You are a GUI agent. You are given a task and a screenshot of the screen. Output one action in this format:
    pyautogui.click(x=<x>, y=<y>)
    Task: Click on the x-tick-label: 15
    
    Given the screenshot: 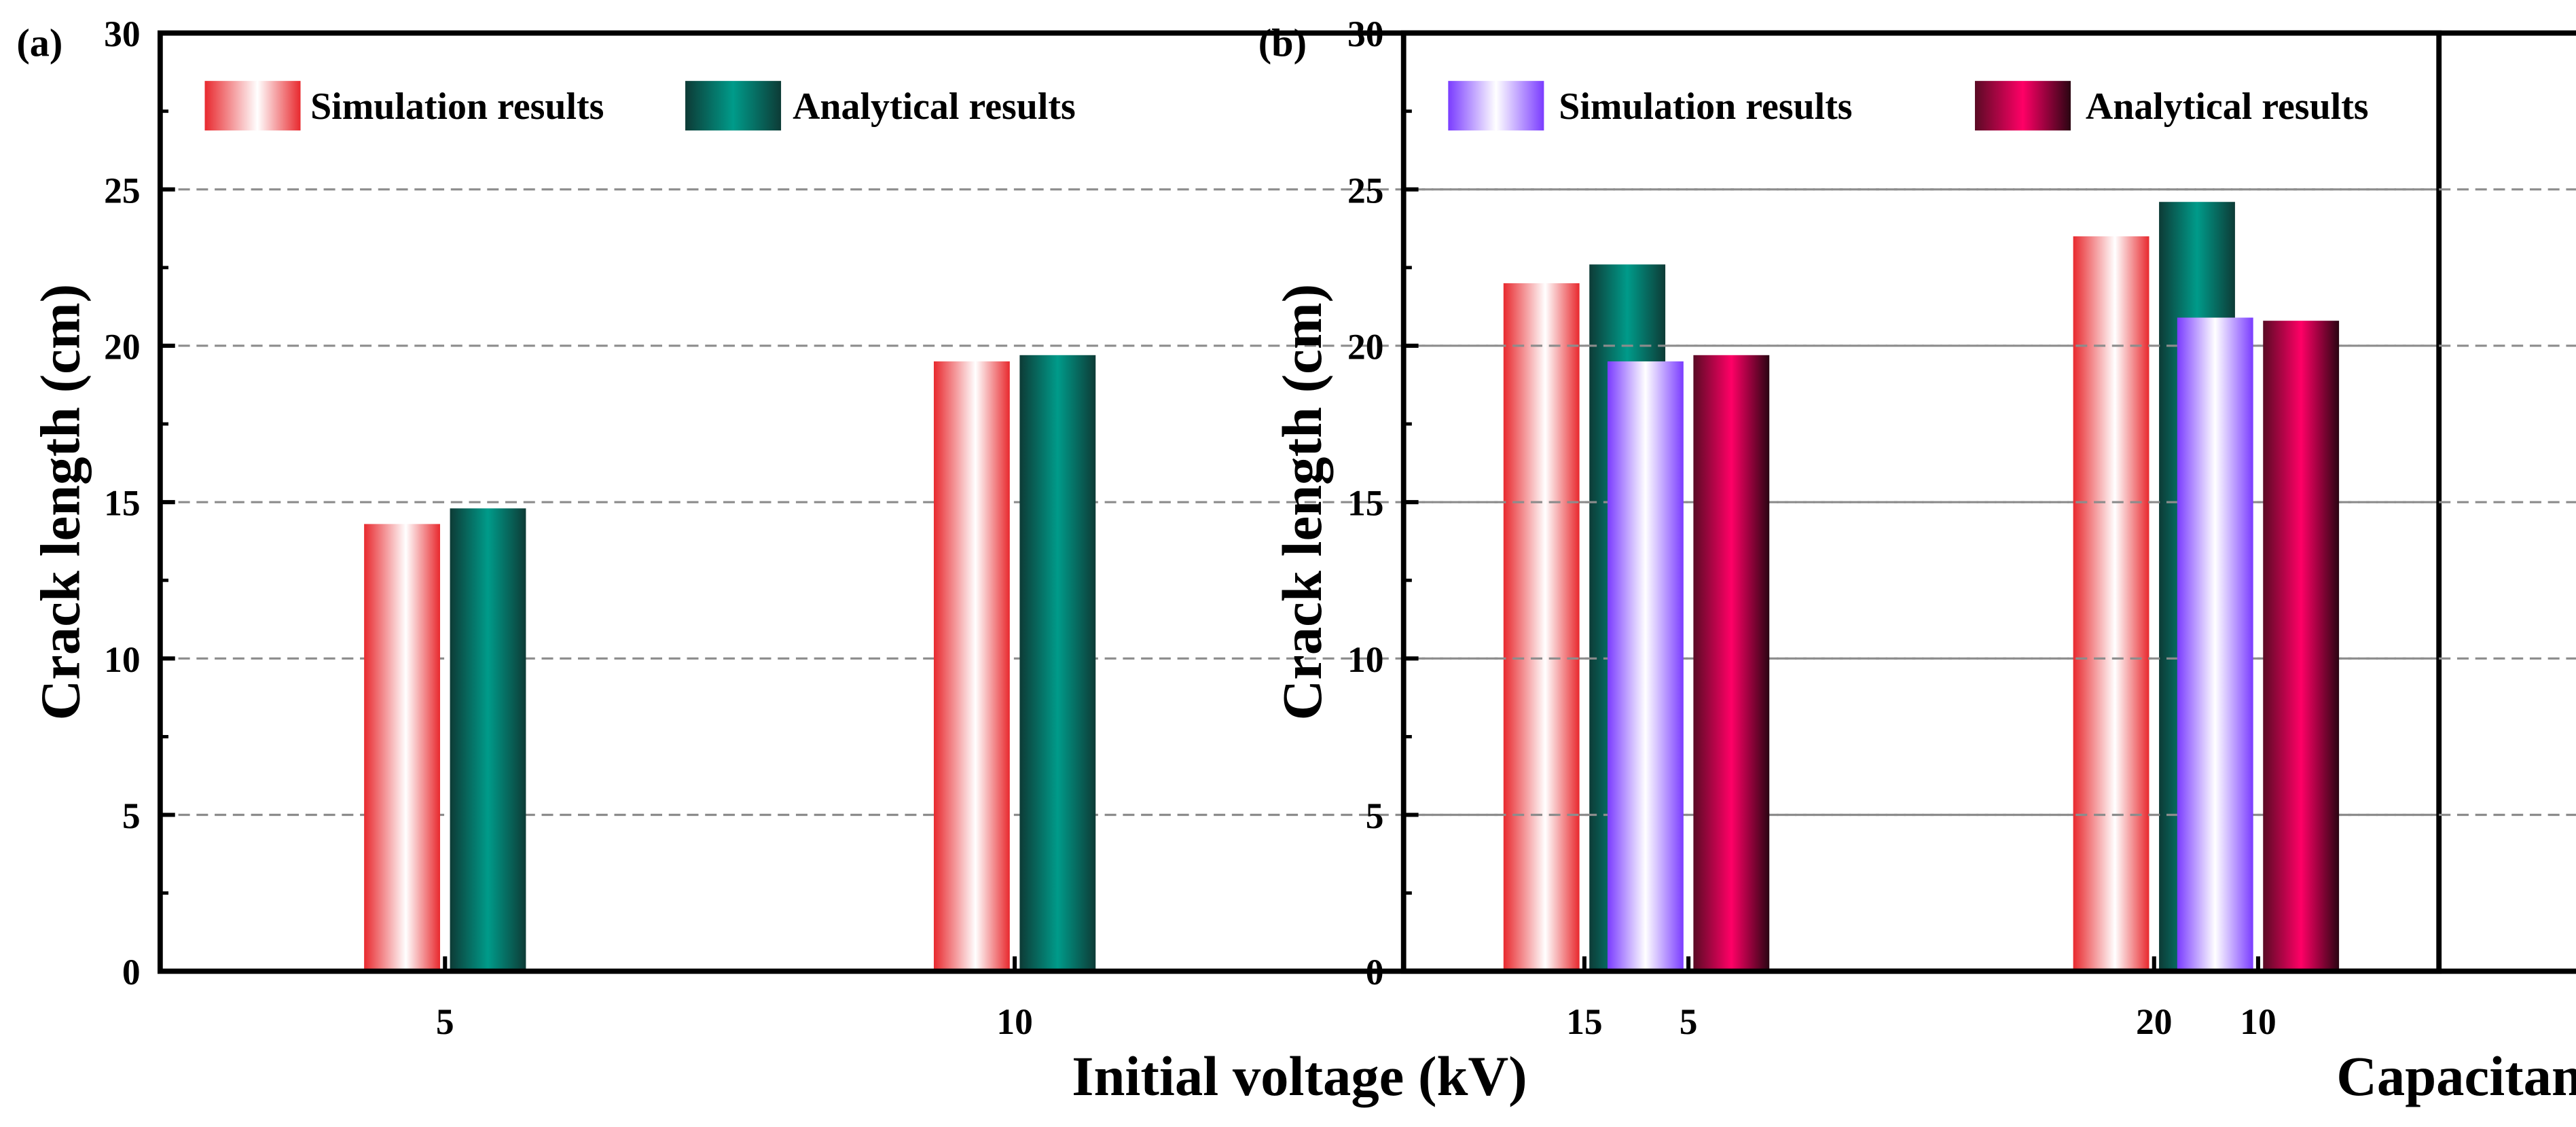 What is the action you would take?
    pyautogui.click(x=1584, y=1022)
    